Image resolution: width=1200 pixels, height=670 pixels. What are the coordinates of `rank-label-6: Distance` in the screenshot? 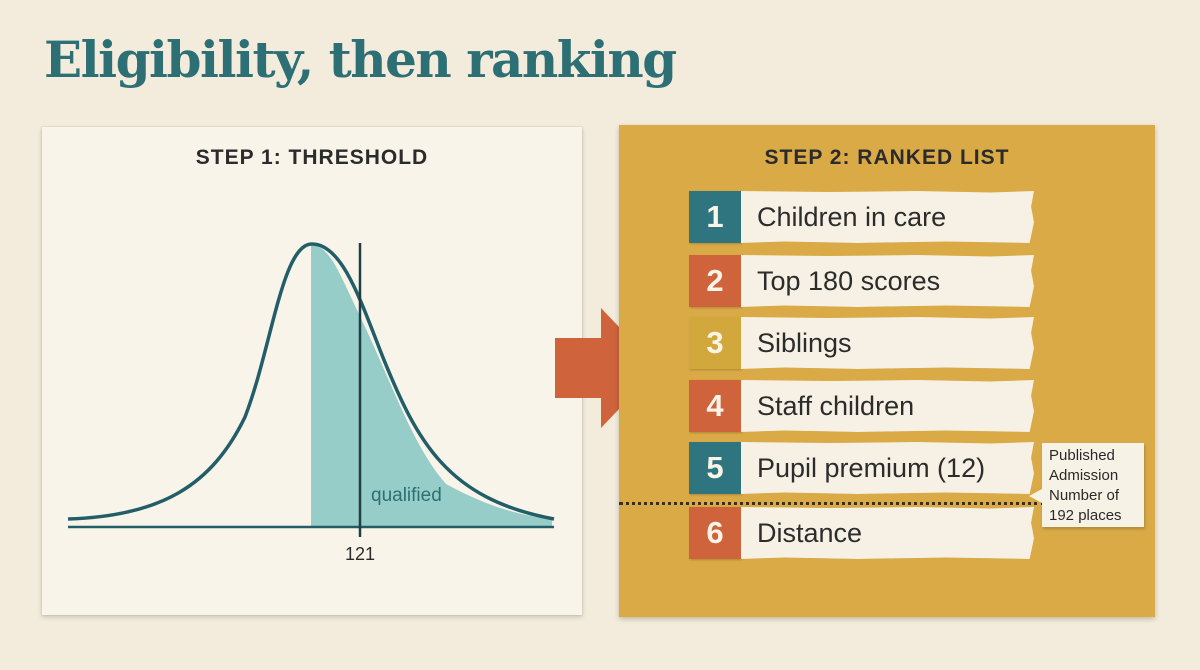 It's located at (887, 533).